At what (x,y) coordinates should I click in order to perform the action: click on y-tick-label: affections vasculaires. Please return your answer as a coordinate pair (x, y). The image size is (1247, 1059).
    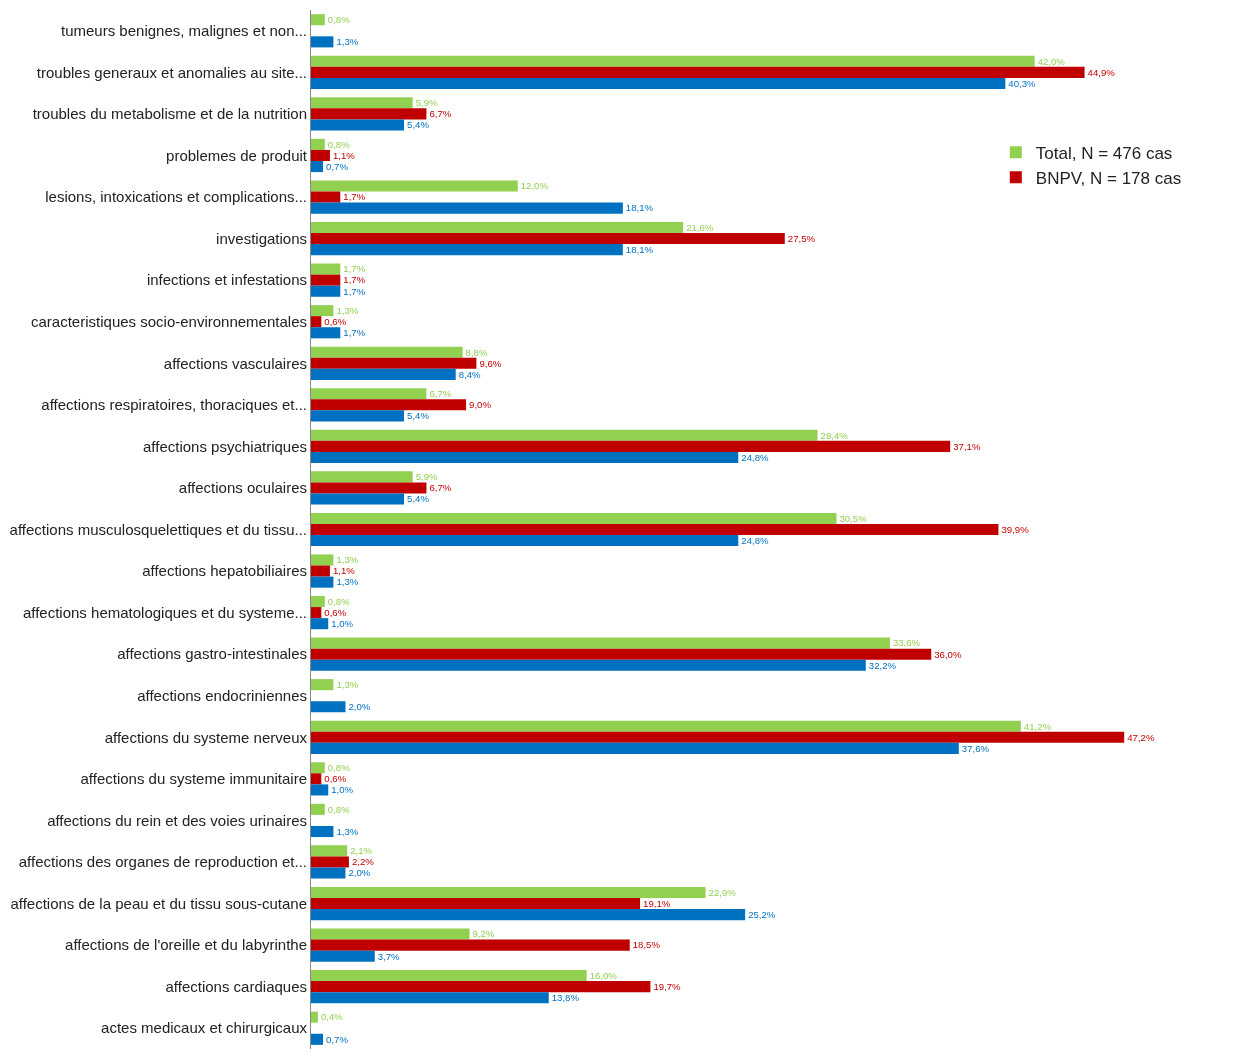
    Looking at the image, I should click on (235, 363).